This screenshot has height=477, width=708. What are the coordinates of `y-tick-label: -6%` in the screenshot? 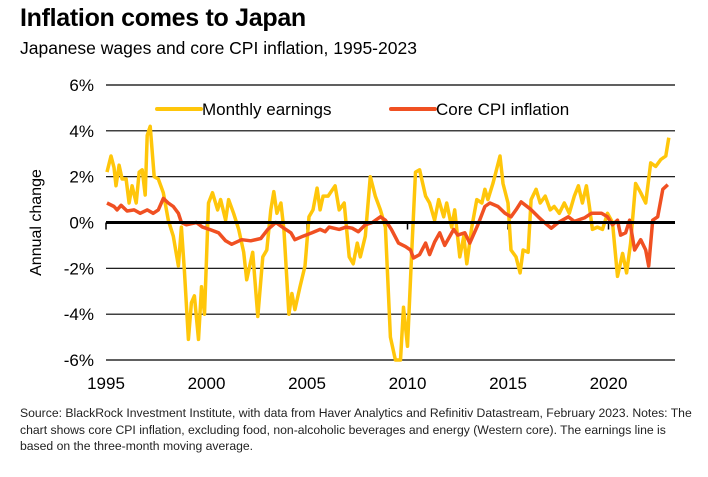 It's located at (79, 360).